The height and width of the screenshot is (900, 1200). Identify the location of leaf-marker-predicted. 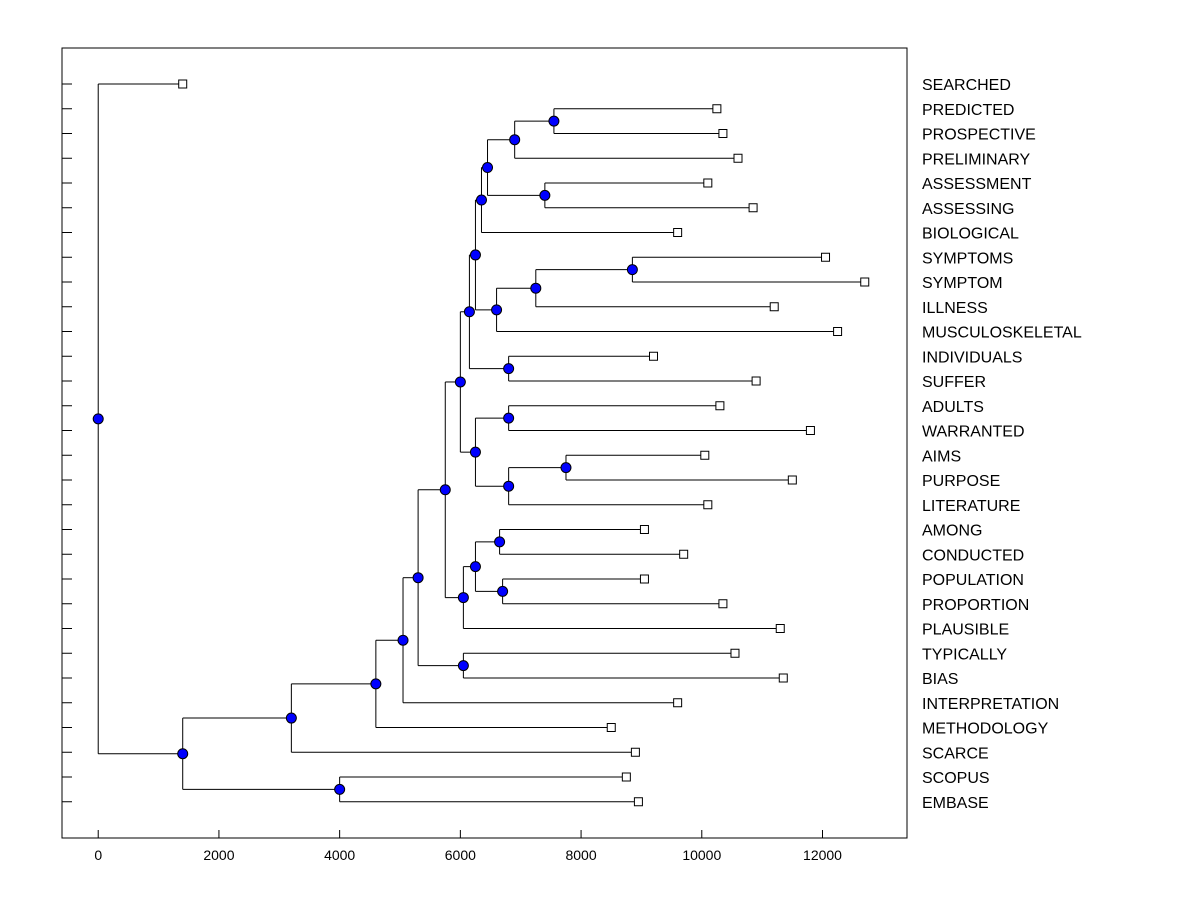
(717, 109).